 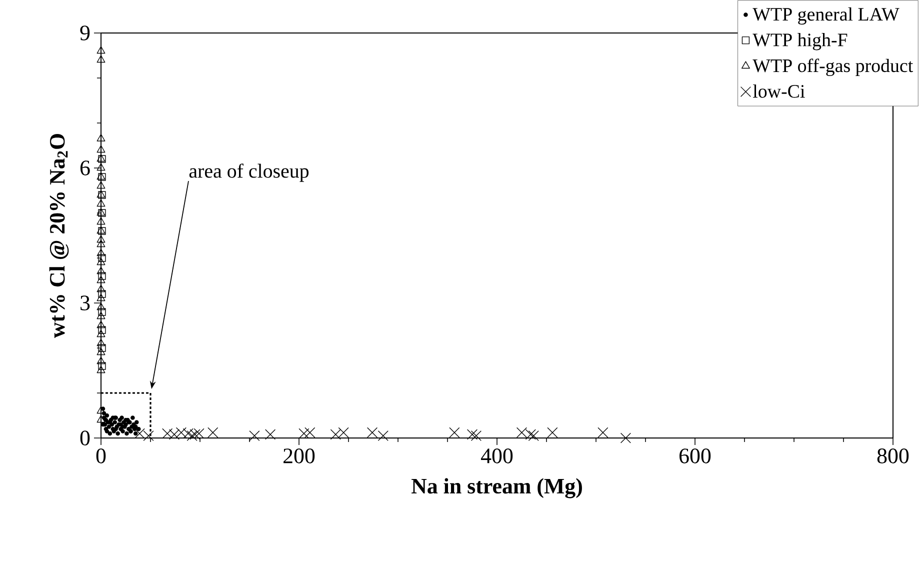 What do you see at coordinates (496, 456) in the screenshot?
I see `x-tick-label: 400` at bounding box center [496, 456].